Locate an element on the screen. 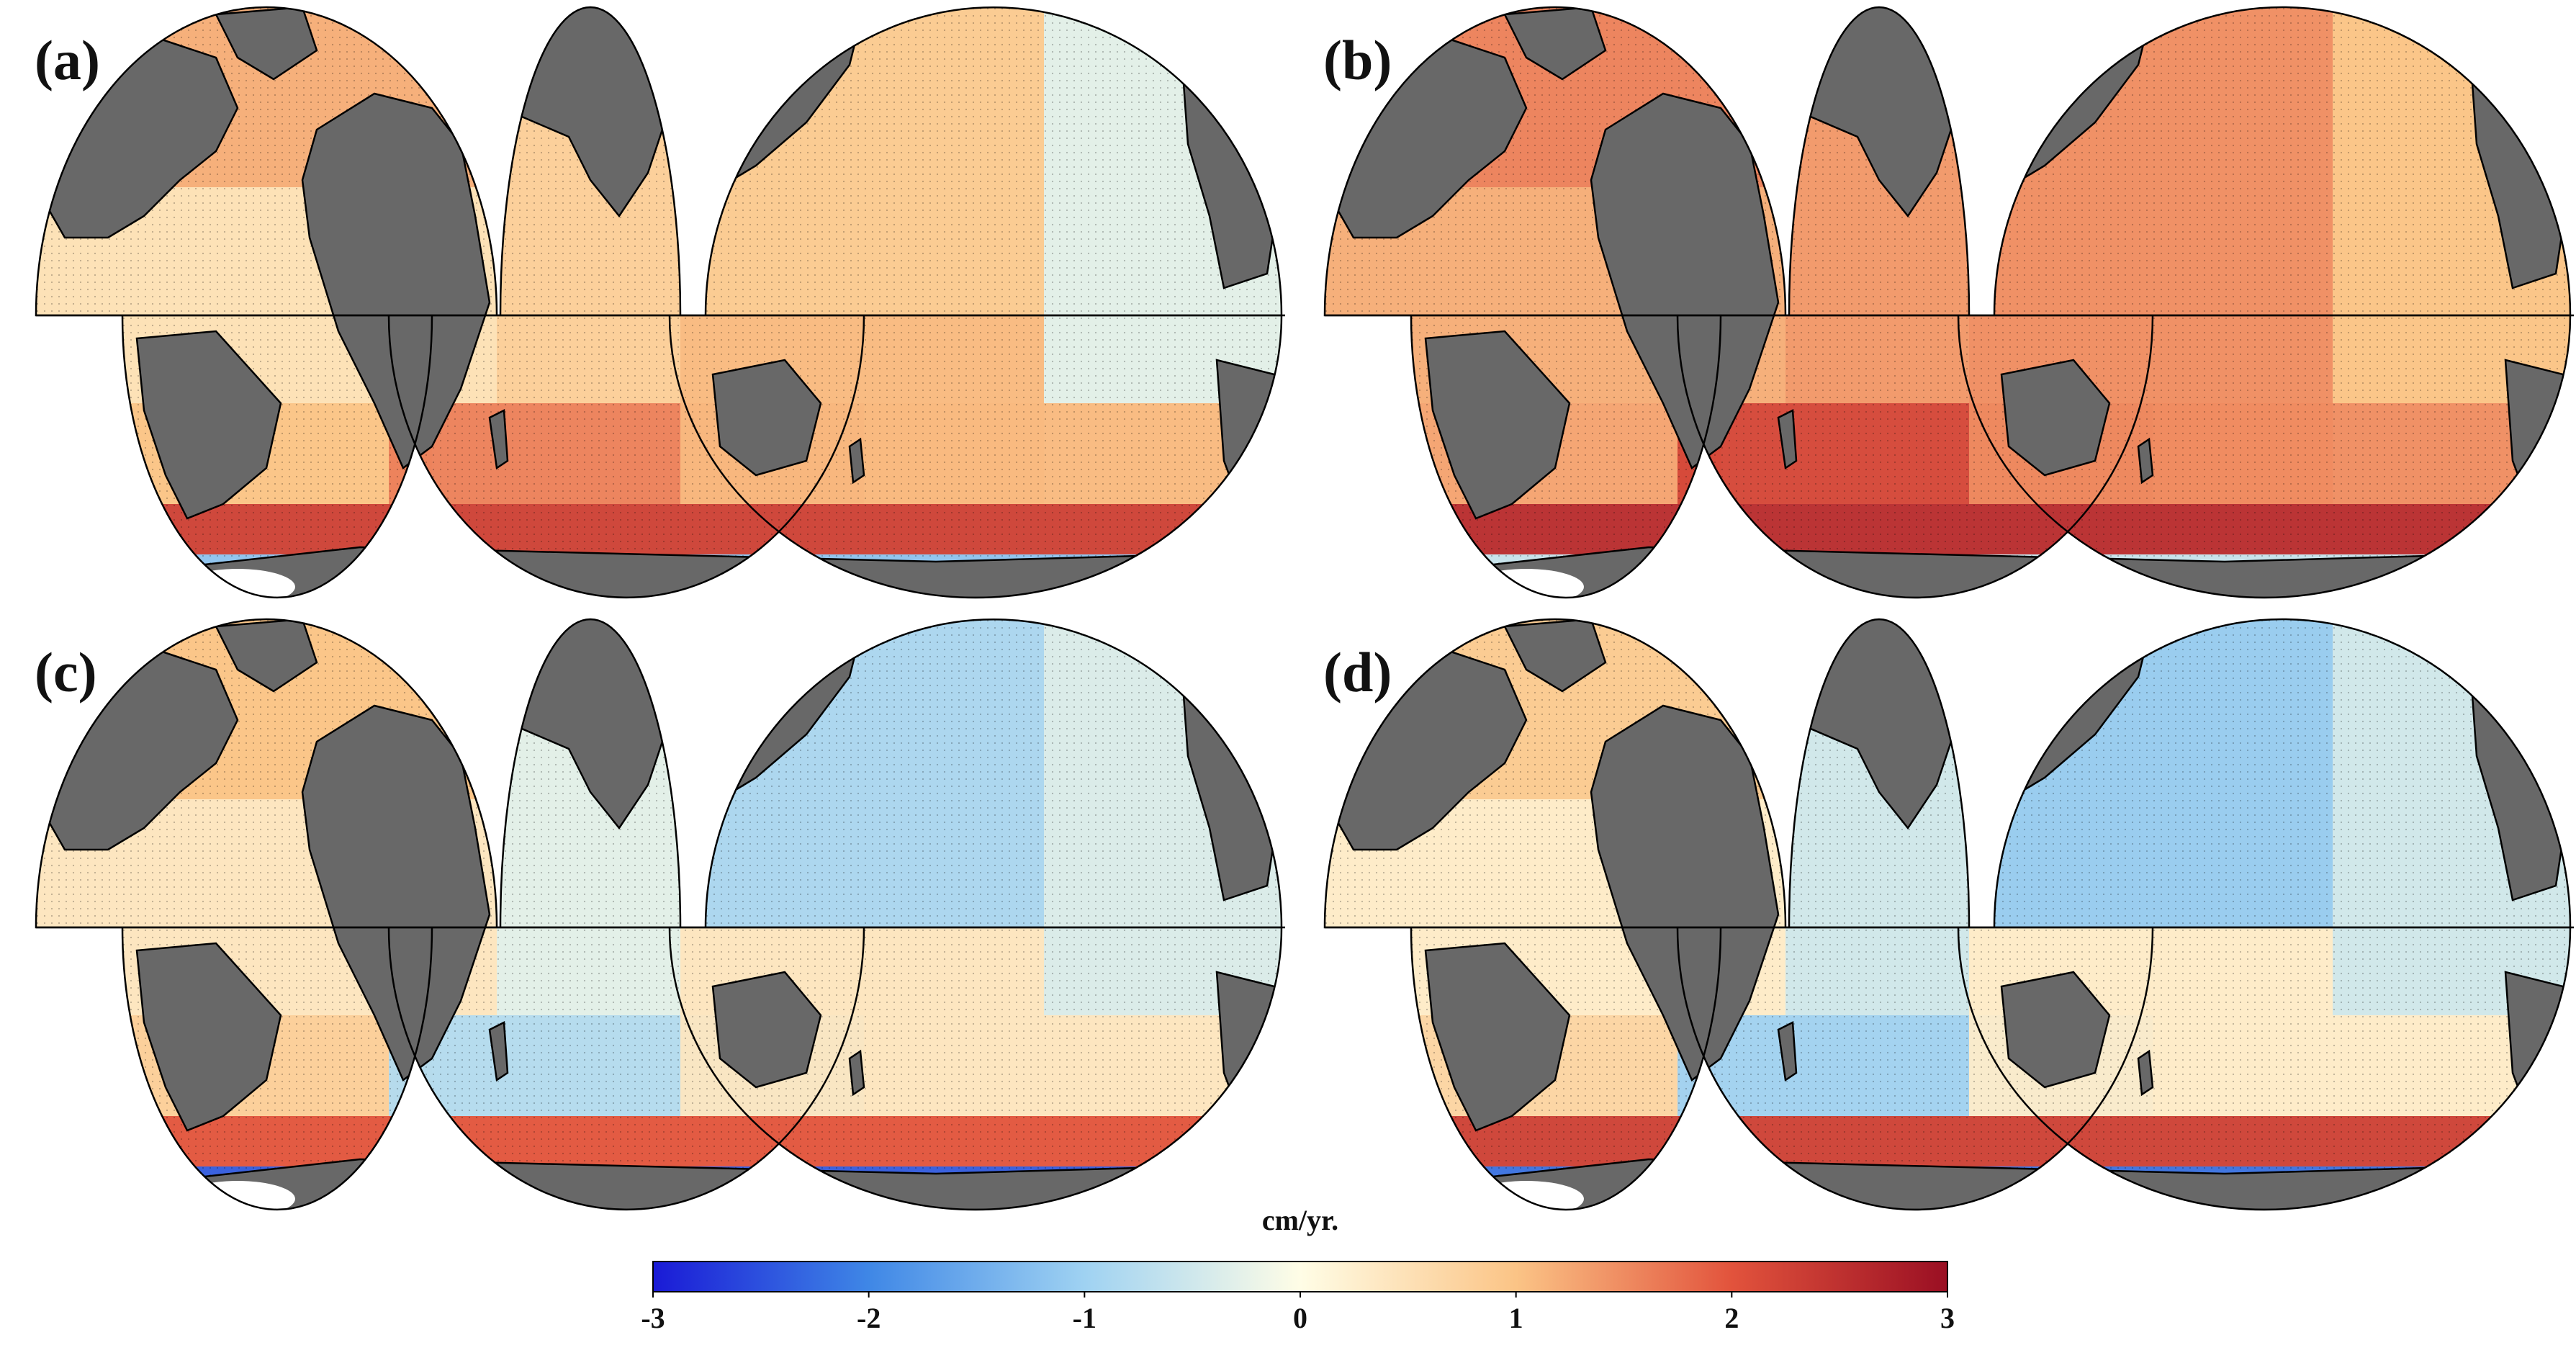 This screenshot has width=2576, height=1358. colorbar-bar is located at coordinates (1300, 1276).